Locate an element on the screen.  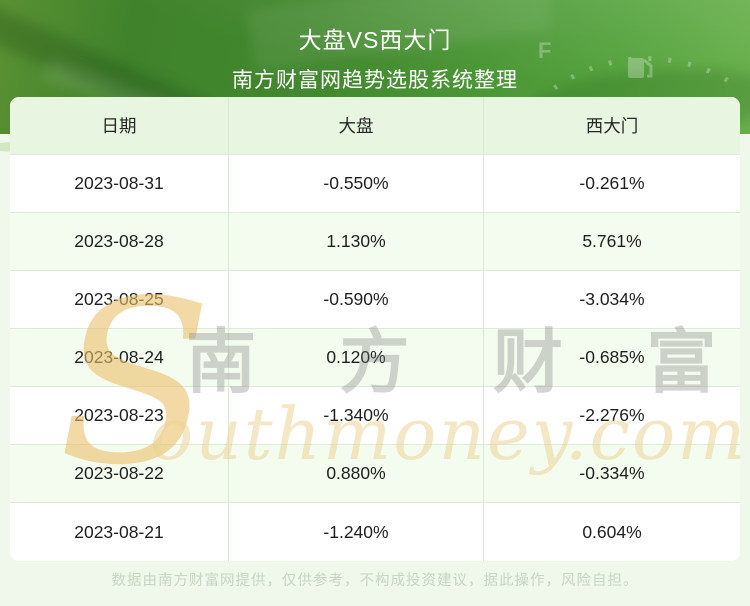
date-cell: 2023-08-31 is located at coordinates (119, 183).